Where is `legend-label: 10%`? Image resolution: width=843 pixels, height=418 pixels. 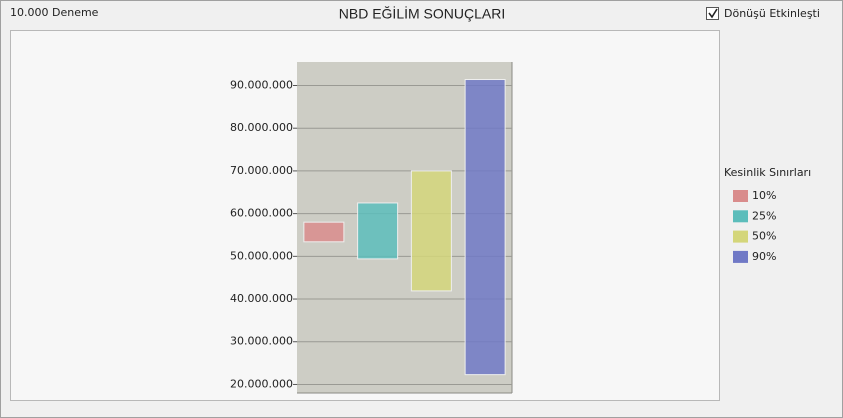 legend-label: 10% is located at coordinates (764, 195).